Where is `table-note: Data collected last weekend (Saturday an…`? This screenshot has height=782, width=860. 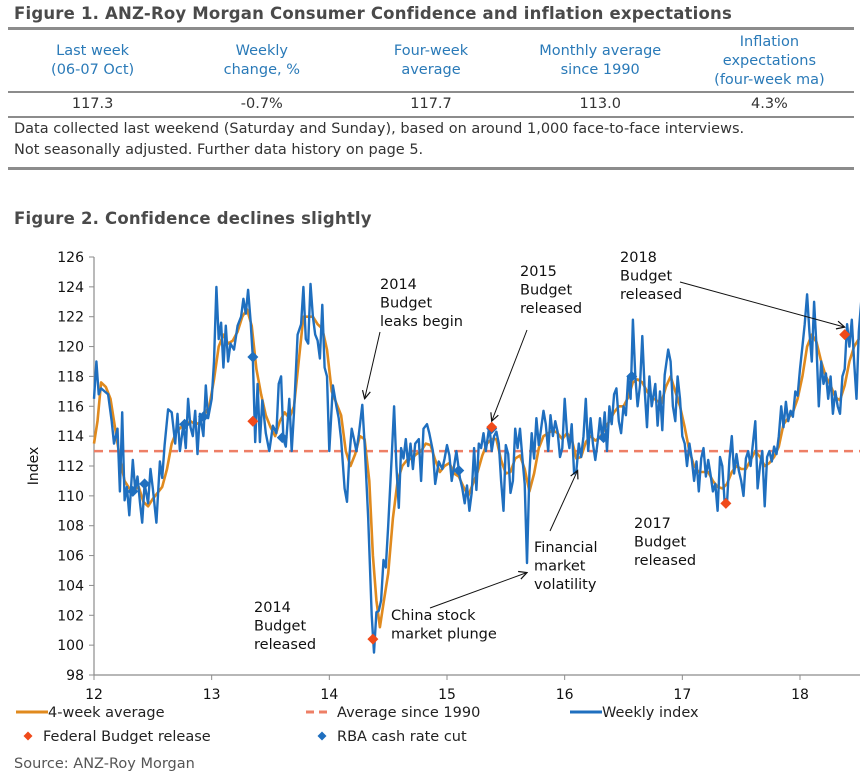 table-note: Data collected last weekend (Saturday an… is located at coordinates (434, 140).